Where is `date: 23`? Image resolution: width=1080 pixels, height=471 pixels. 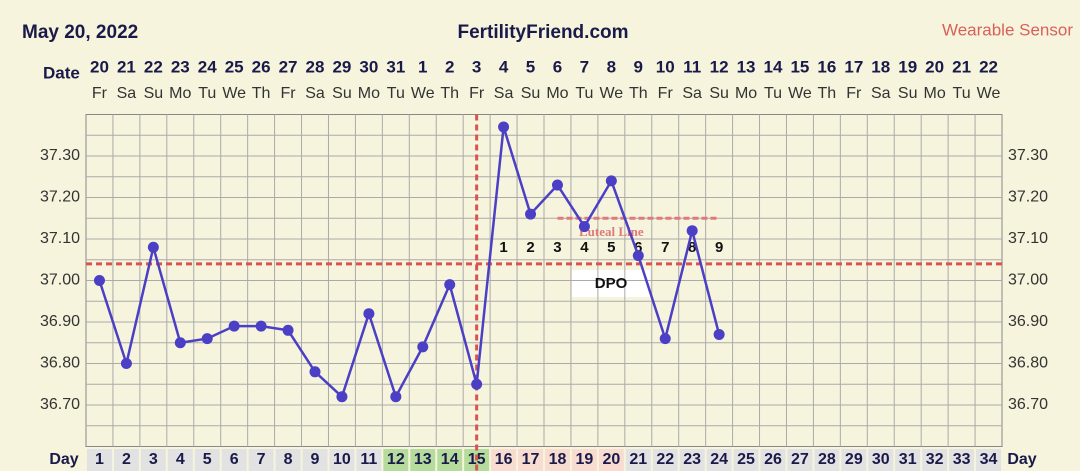
date: 23 is located at coordinates (180, 66).